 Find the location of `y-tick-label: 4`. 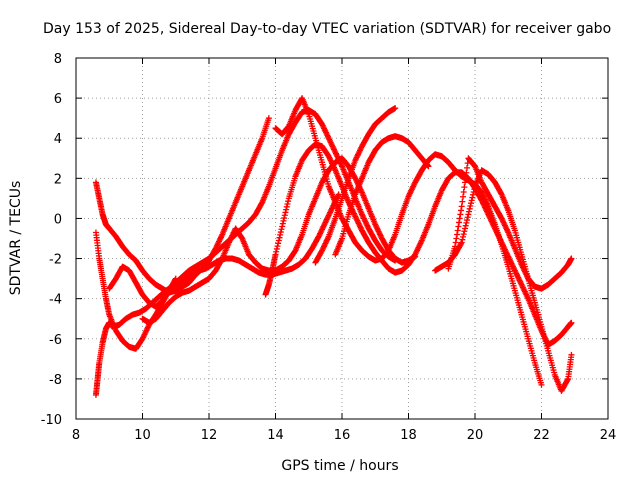

y-tick-label: 4 is located at coordinates (58, 139).